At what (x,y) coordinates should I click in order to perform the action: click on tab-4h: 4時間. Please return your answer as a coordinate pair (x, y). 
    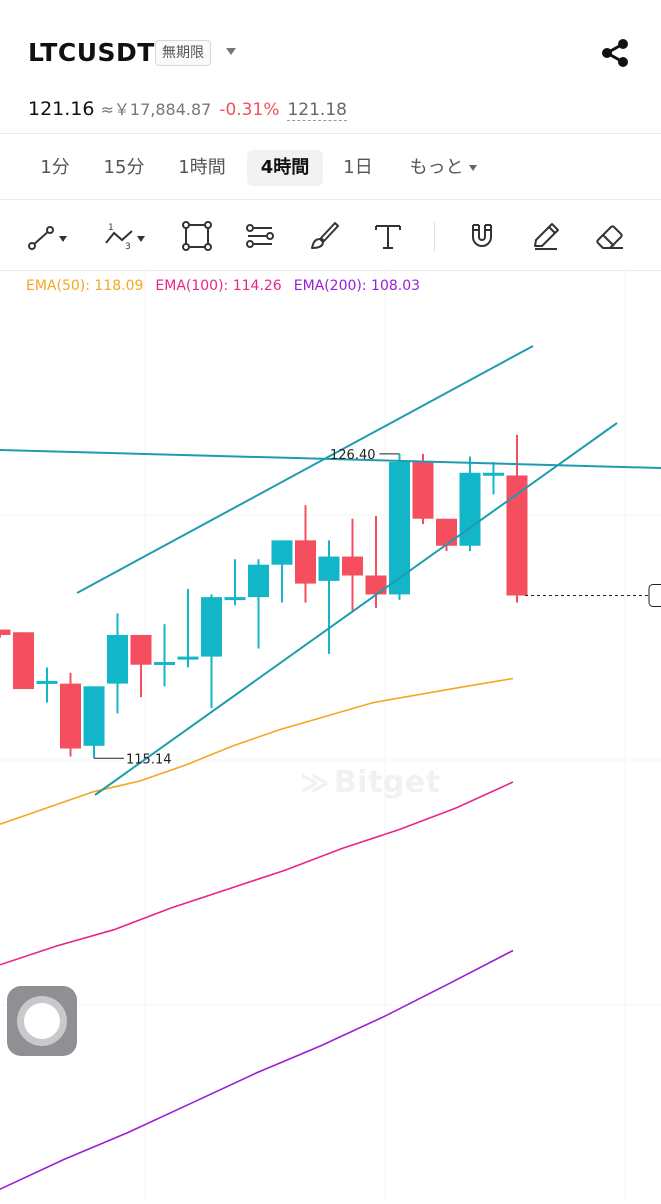
    Looking at the image, I should click on (285, 168).